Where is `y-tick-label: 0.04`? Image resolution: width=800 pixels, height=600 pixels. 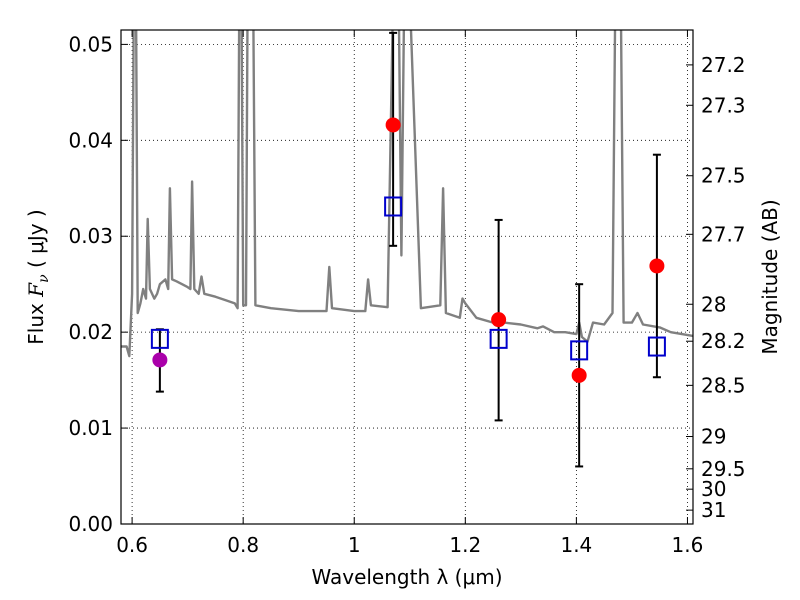 y-tick-label: 0.04 is located at coordinates (90, 140).